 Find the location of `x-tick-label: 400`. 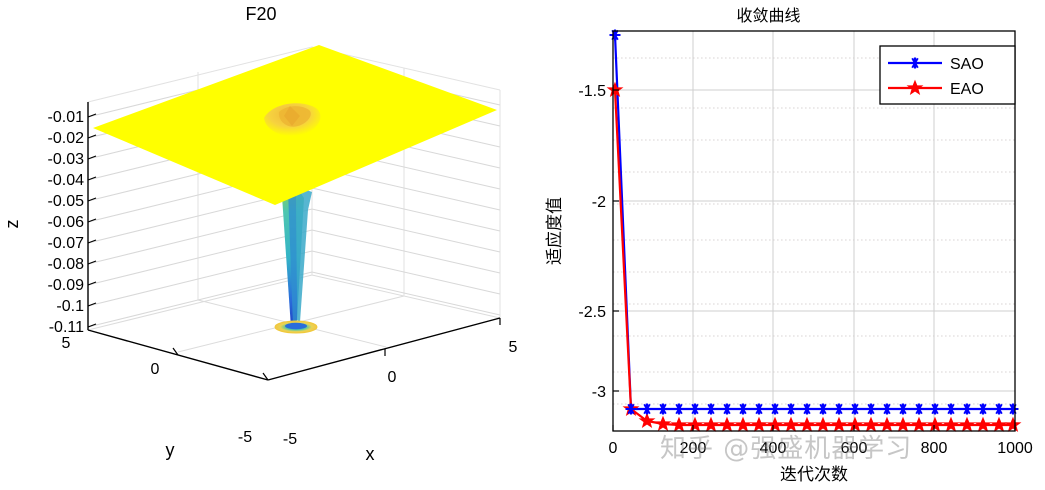

x-tick-label: 400 is located at coordinates (773, 448).